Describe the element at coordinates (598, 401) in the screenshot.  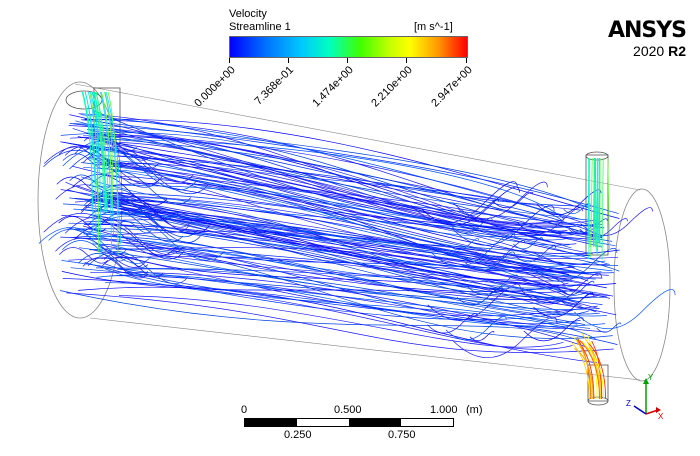
I see `lower-nozzle-cap` at that location.